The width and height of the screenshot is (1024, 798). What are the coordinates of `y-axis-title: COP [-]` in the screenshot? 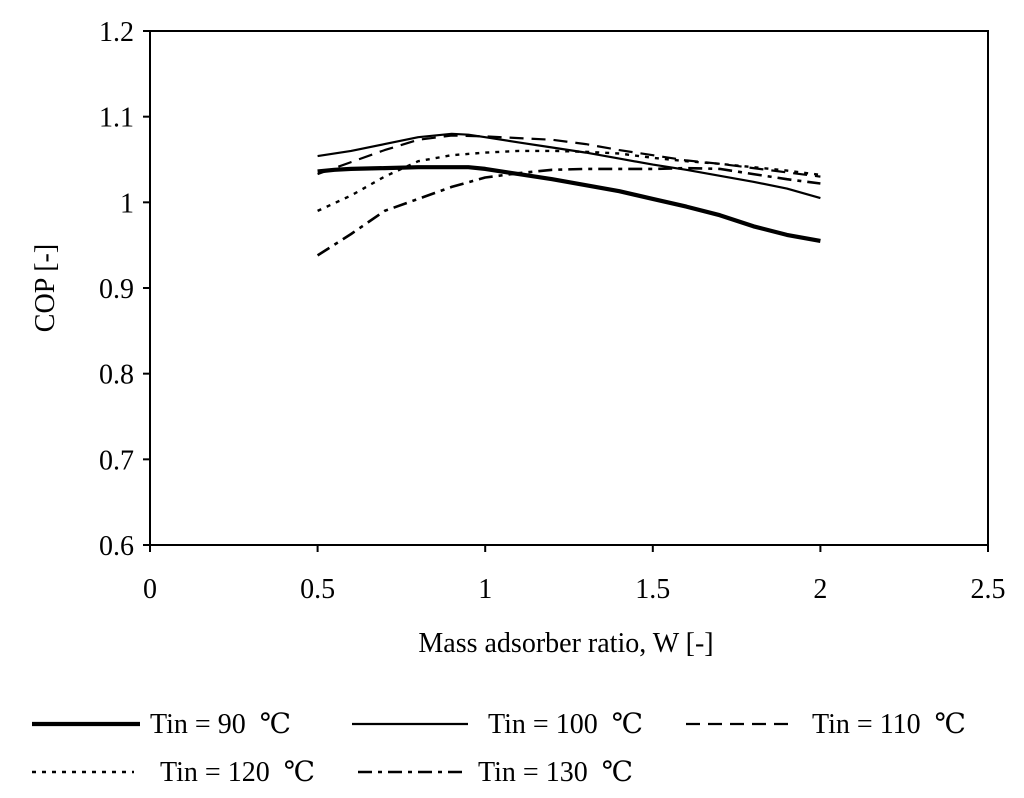 It's located at (45, 288).